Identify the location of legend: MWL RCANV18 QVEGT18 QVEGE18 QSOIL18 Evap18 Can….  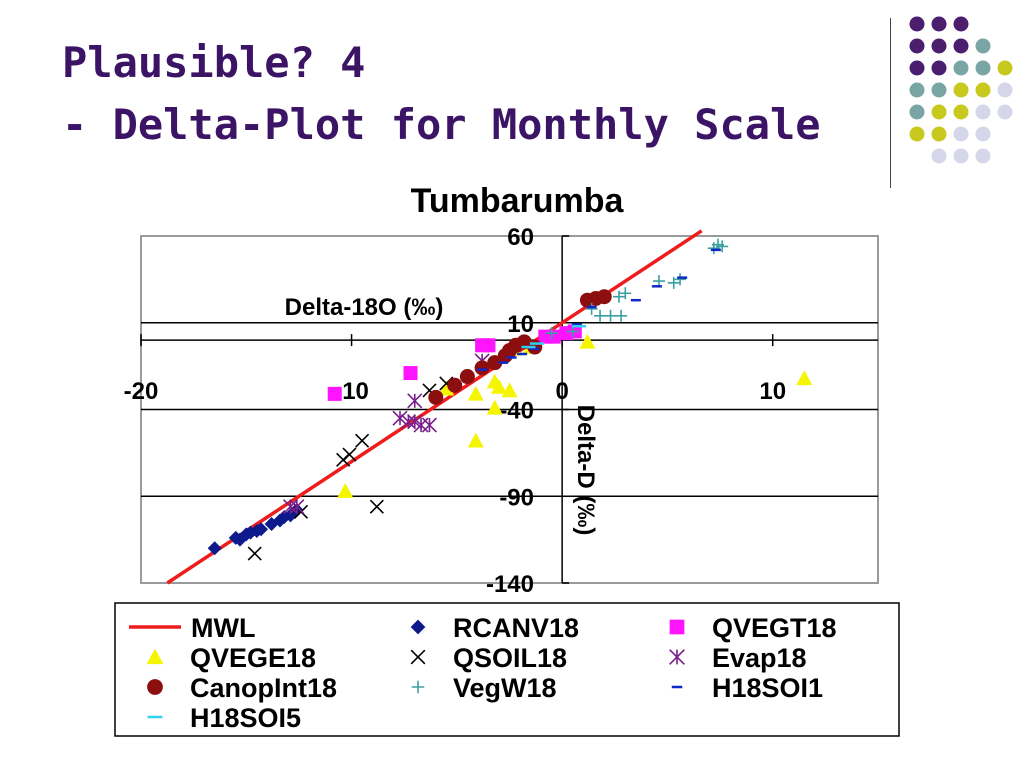
(483, 673).